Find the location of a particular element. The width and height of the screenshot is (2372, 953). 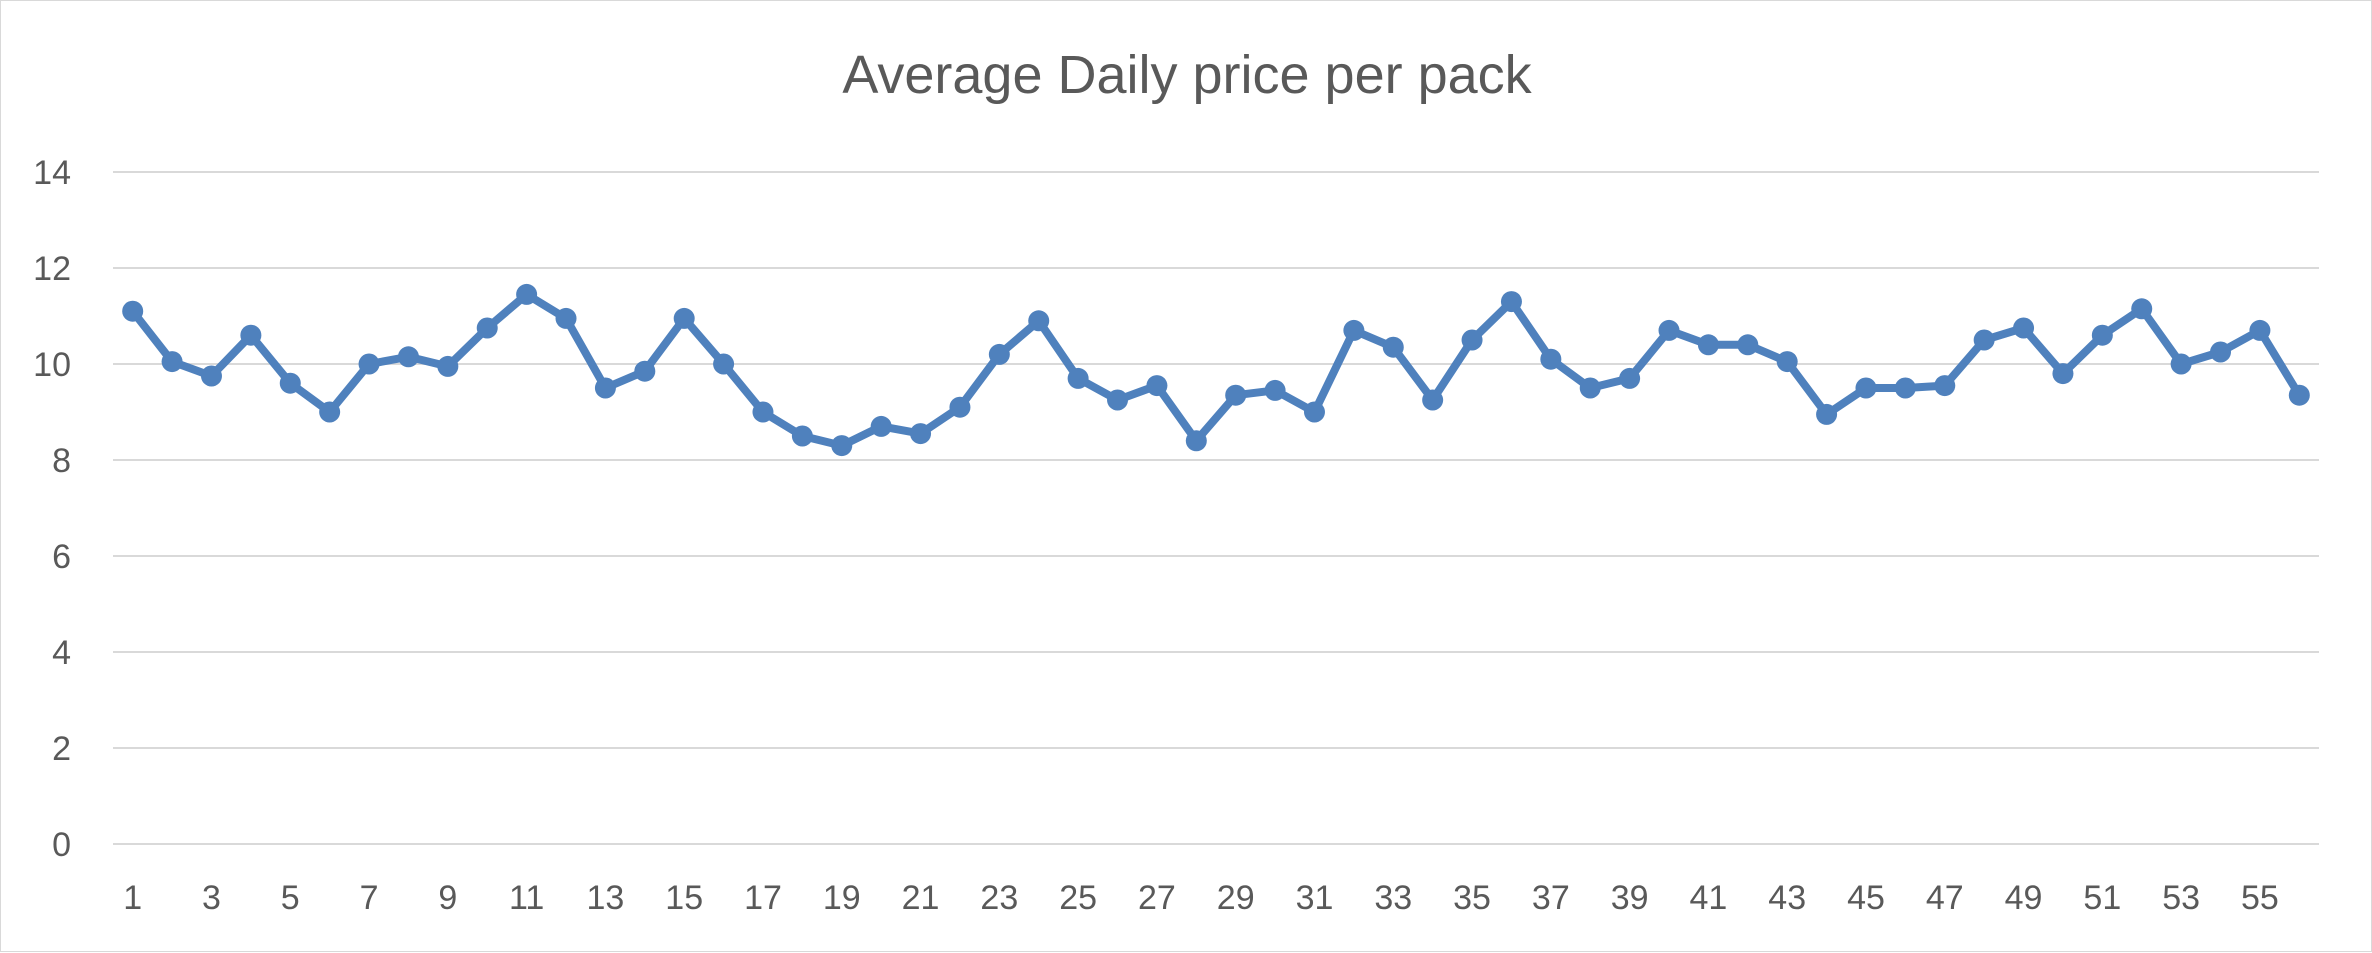

x-tick-label: 21 is located at coordinates (921, 898).